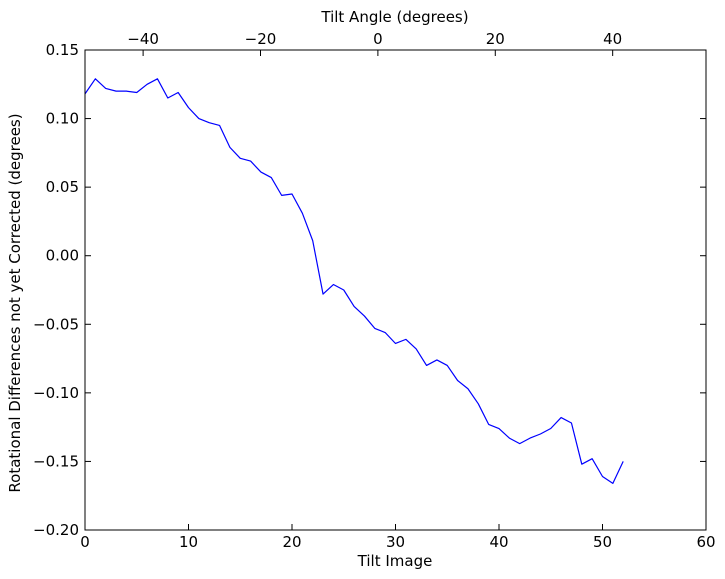  Describe the element at coordinates (56, 461) in the screenshot. I see `y-tick-label: −0.15` at that location.